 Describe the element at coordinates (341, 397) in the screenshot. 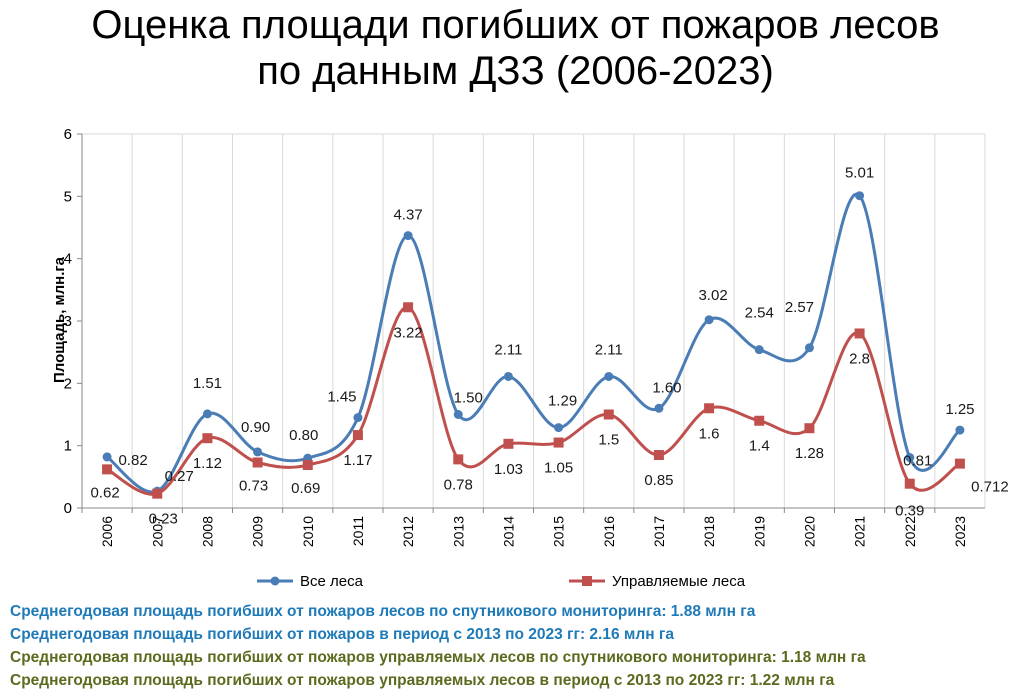

I see `data-label-all: 1.45` at that location.